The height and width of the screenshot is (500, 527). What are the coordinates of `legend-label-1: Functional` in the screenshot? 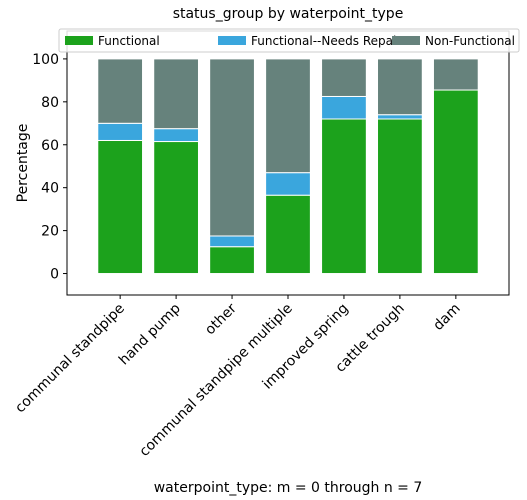 It's located at (129, 41).